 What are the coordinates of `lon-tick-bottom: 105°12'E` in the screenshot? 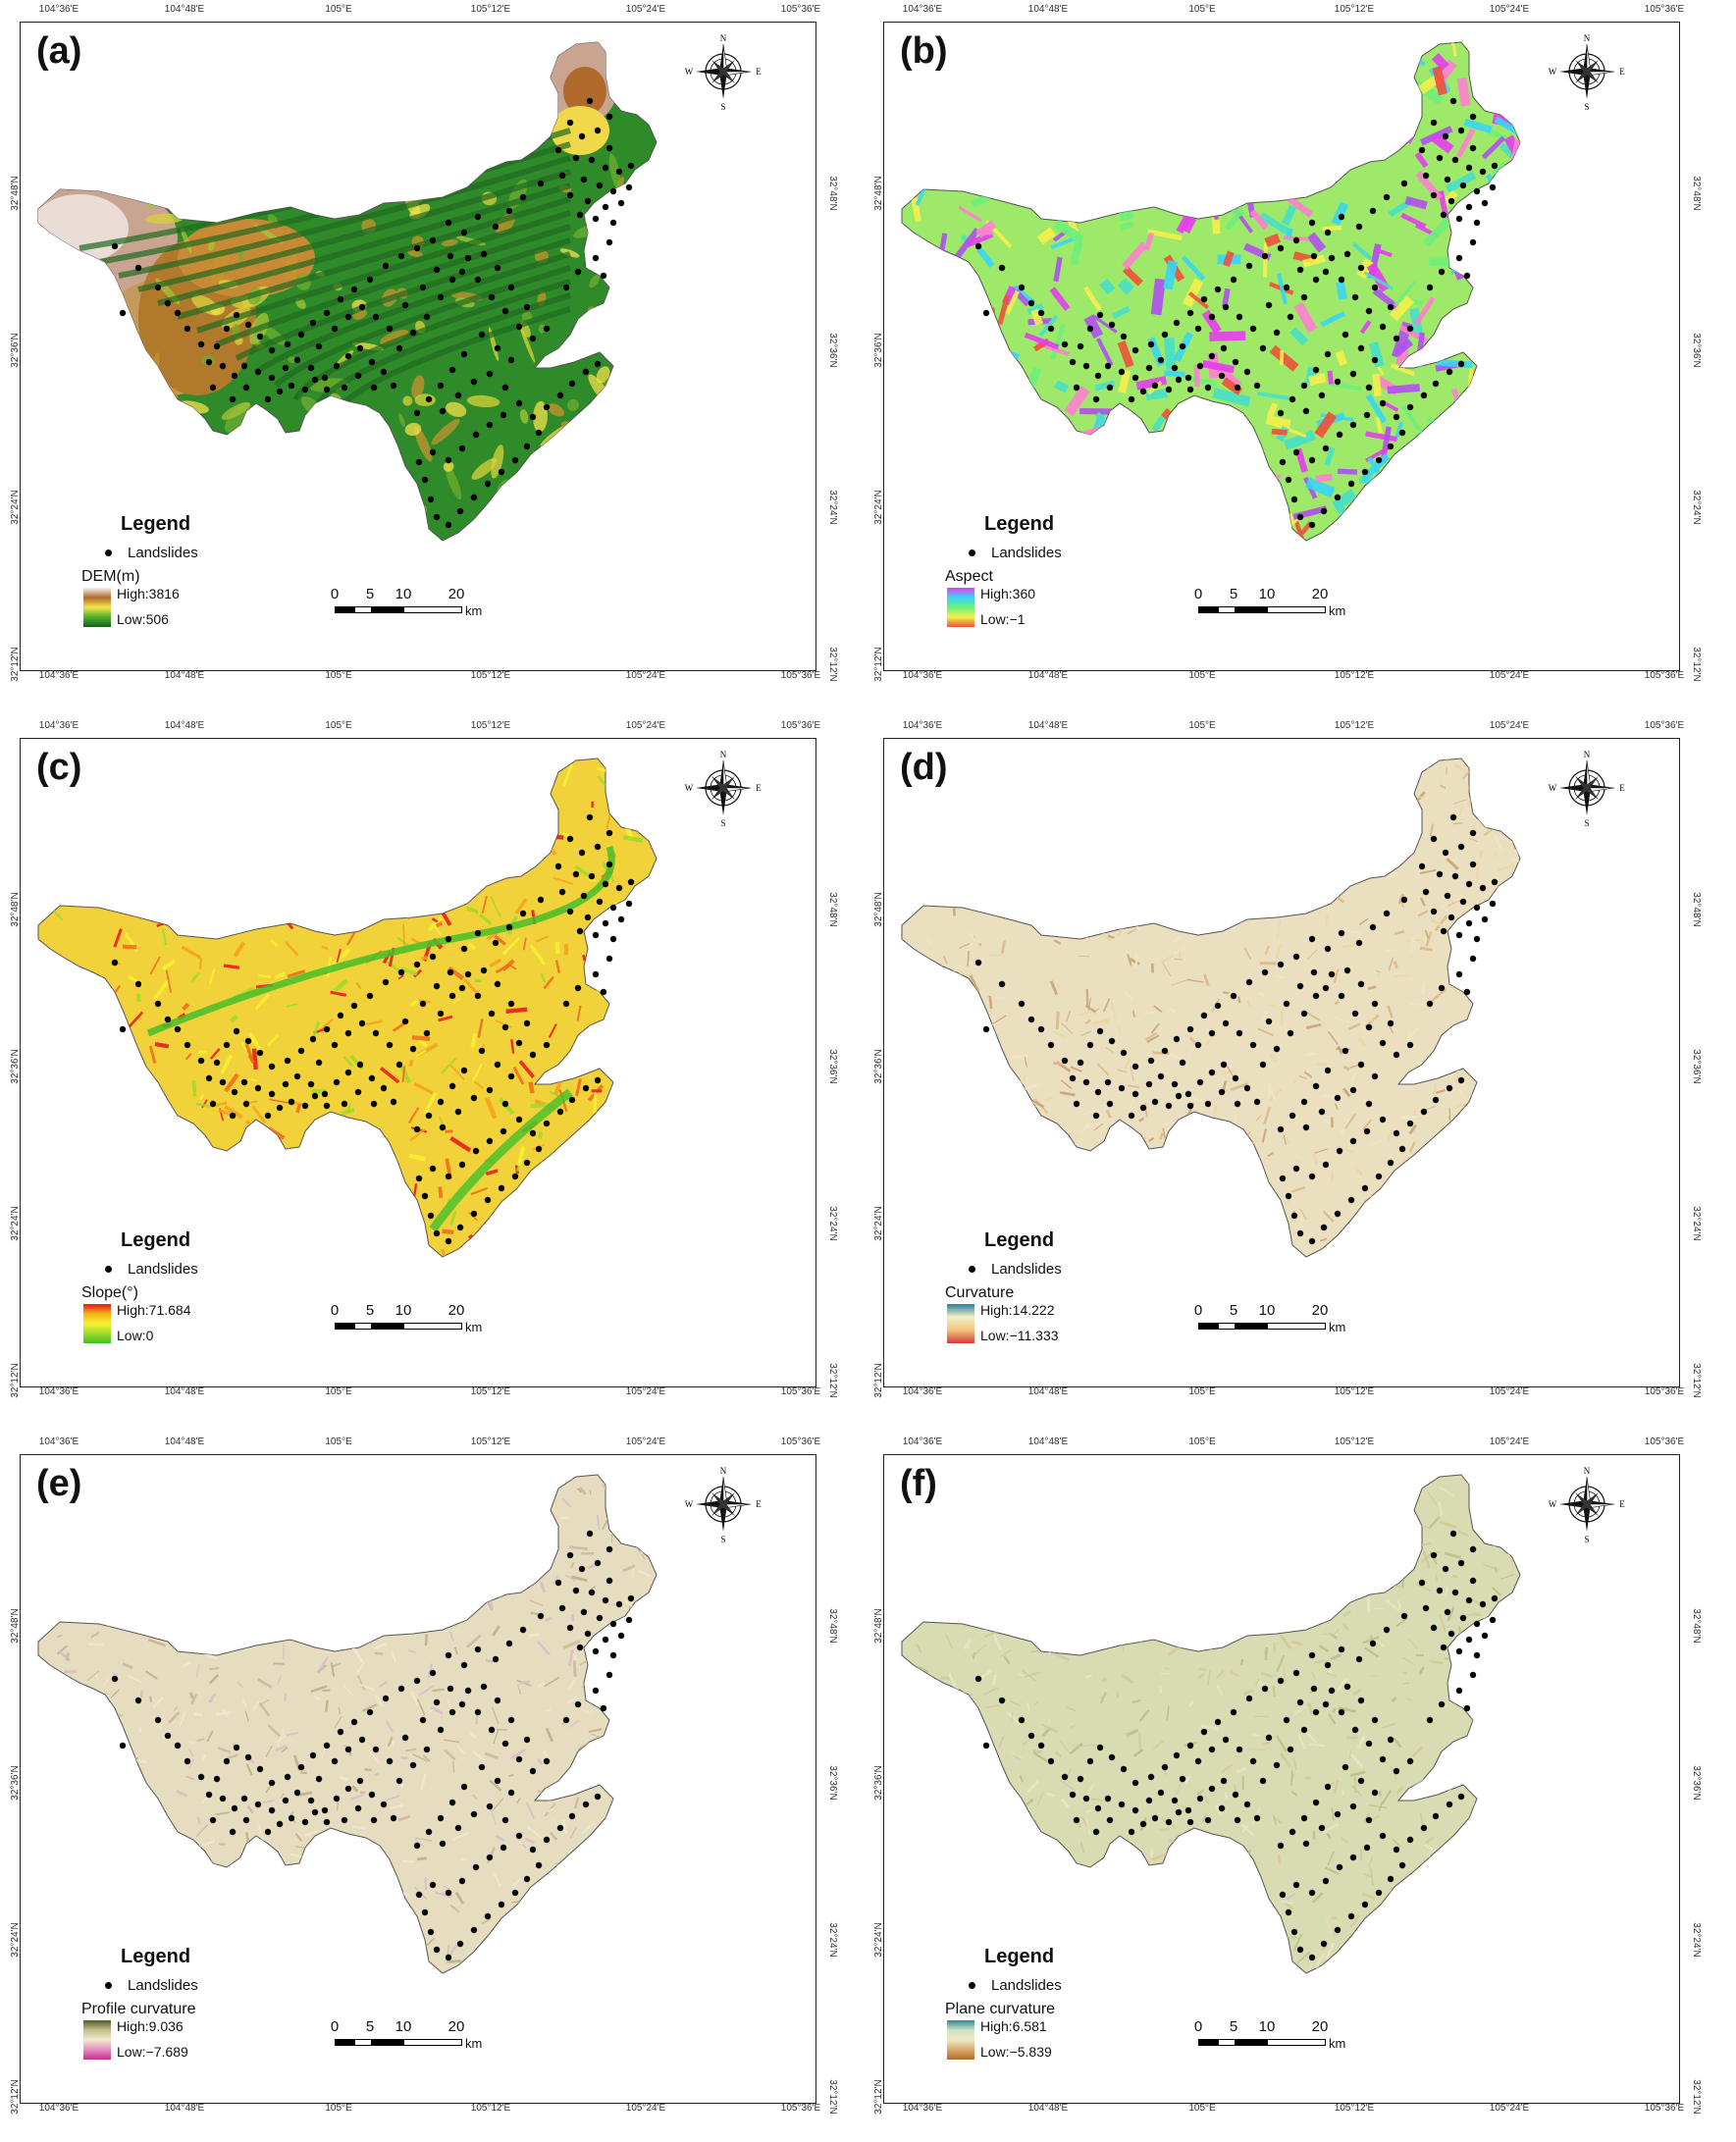 It's located at (490, 2108).